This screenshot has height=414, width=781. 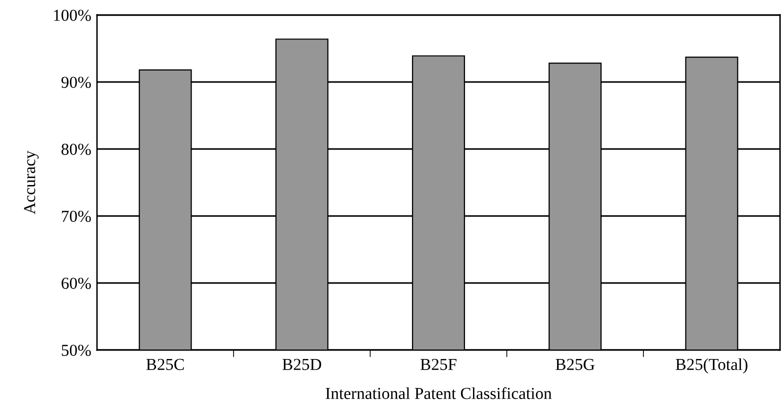 I want to click on y-tick-label: 60%, so click(x=76, y=283).